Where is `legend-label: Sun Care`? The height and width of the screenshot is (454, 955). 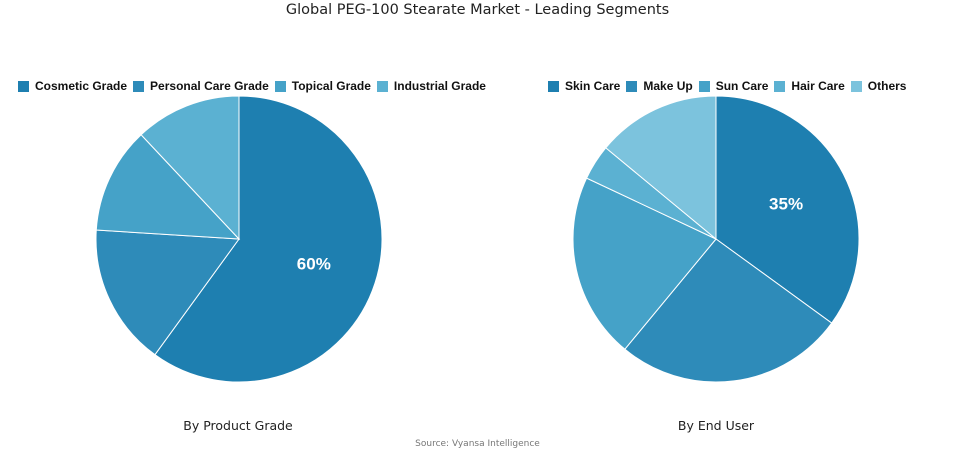 legend-label: Sun Care is located at coordinates (742, 86).